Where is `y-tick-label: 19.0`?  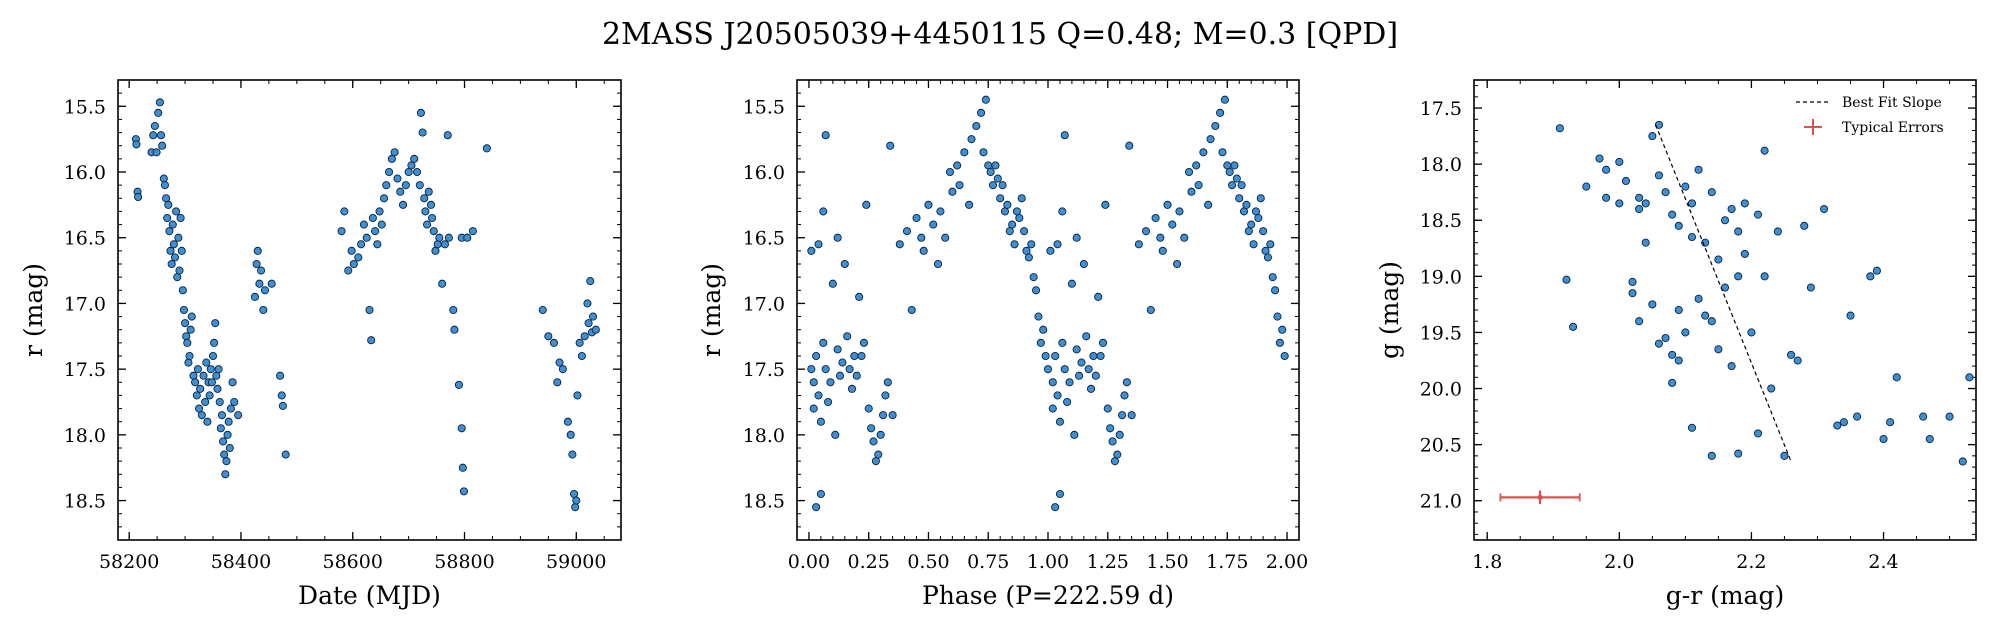 y-tick-label: 19.0 is located at coordinates (1441, 277).